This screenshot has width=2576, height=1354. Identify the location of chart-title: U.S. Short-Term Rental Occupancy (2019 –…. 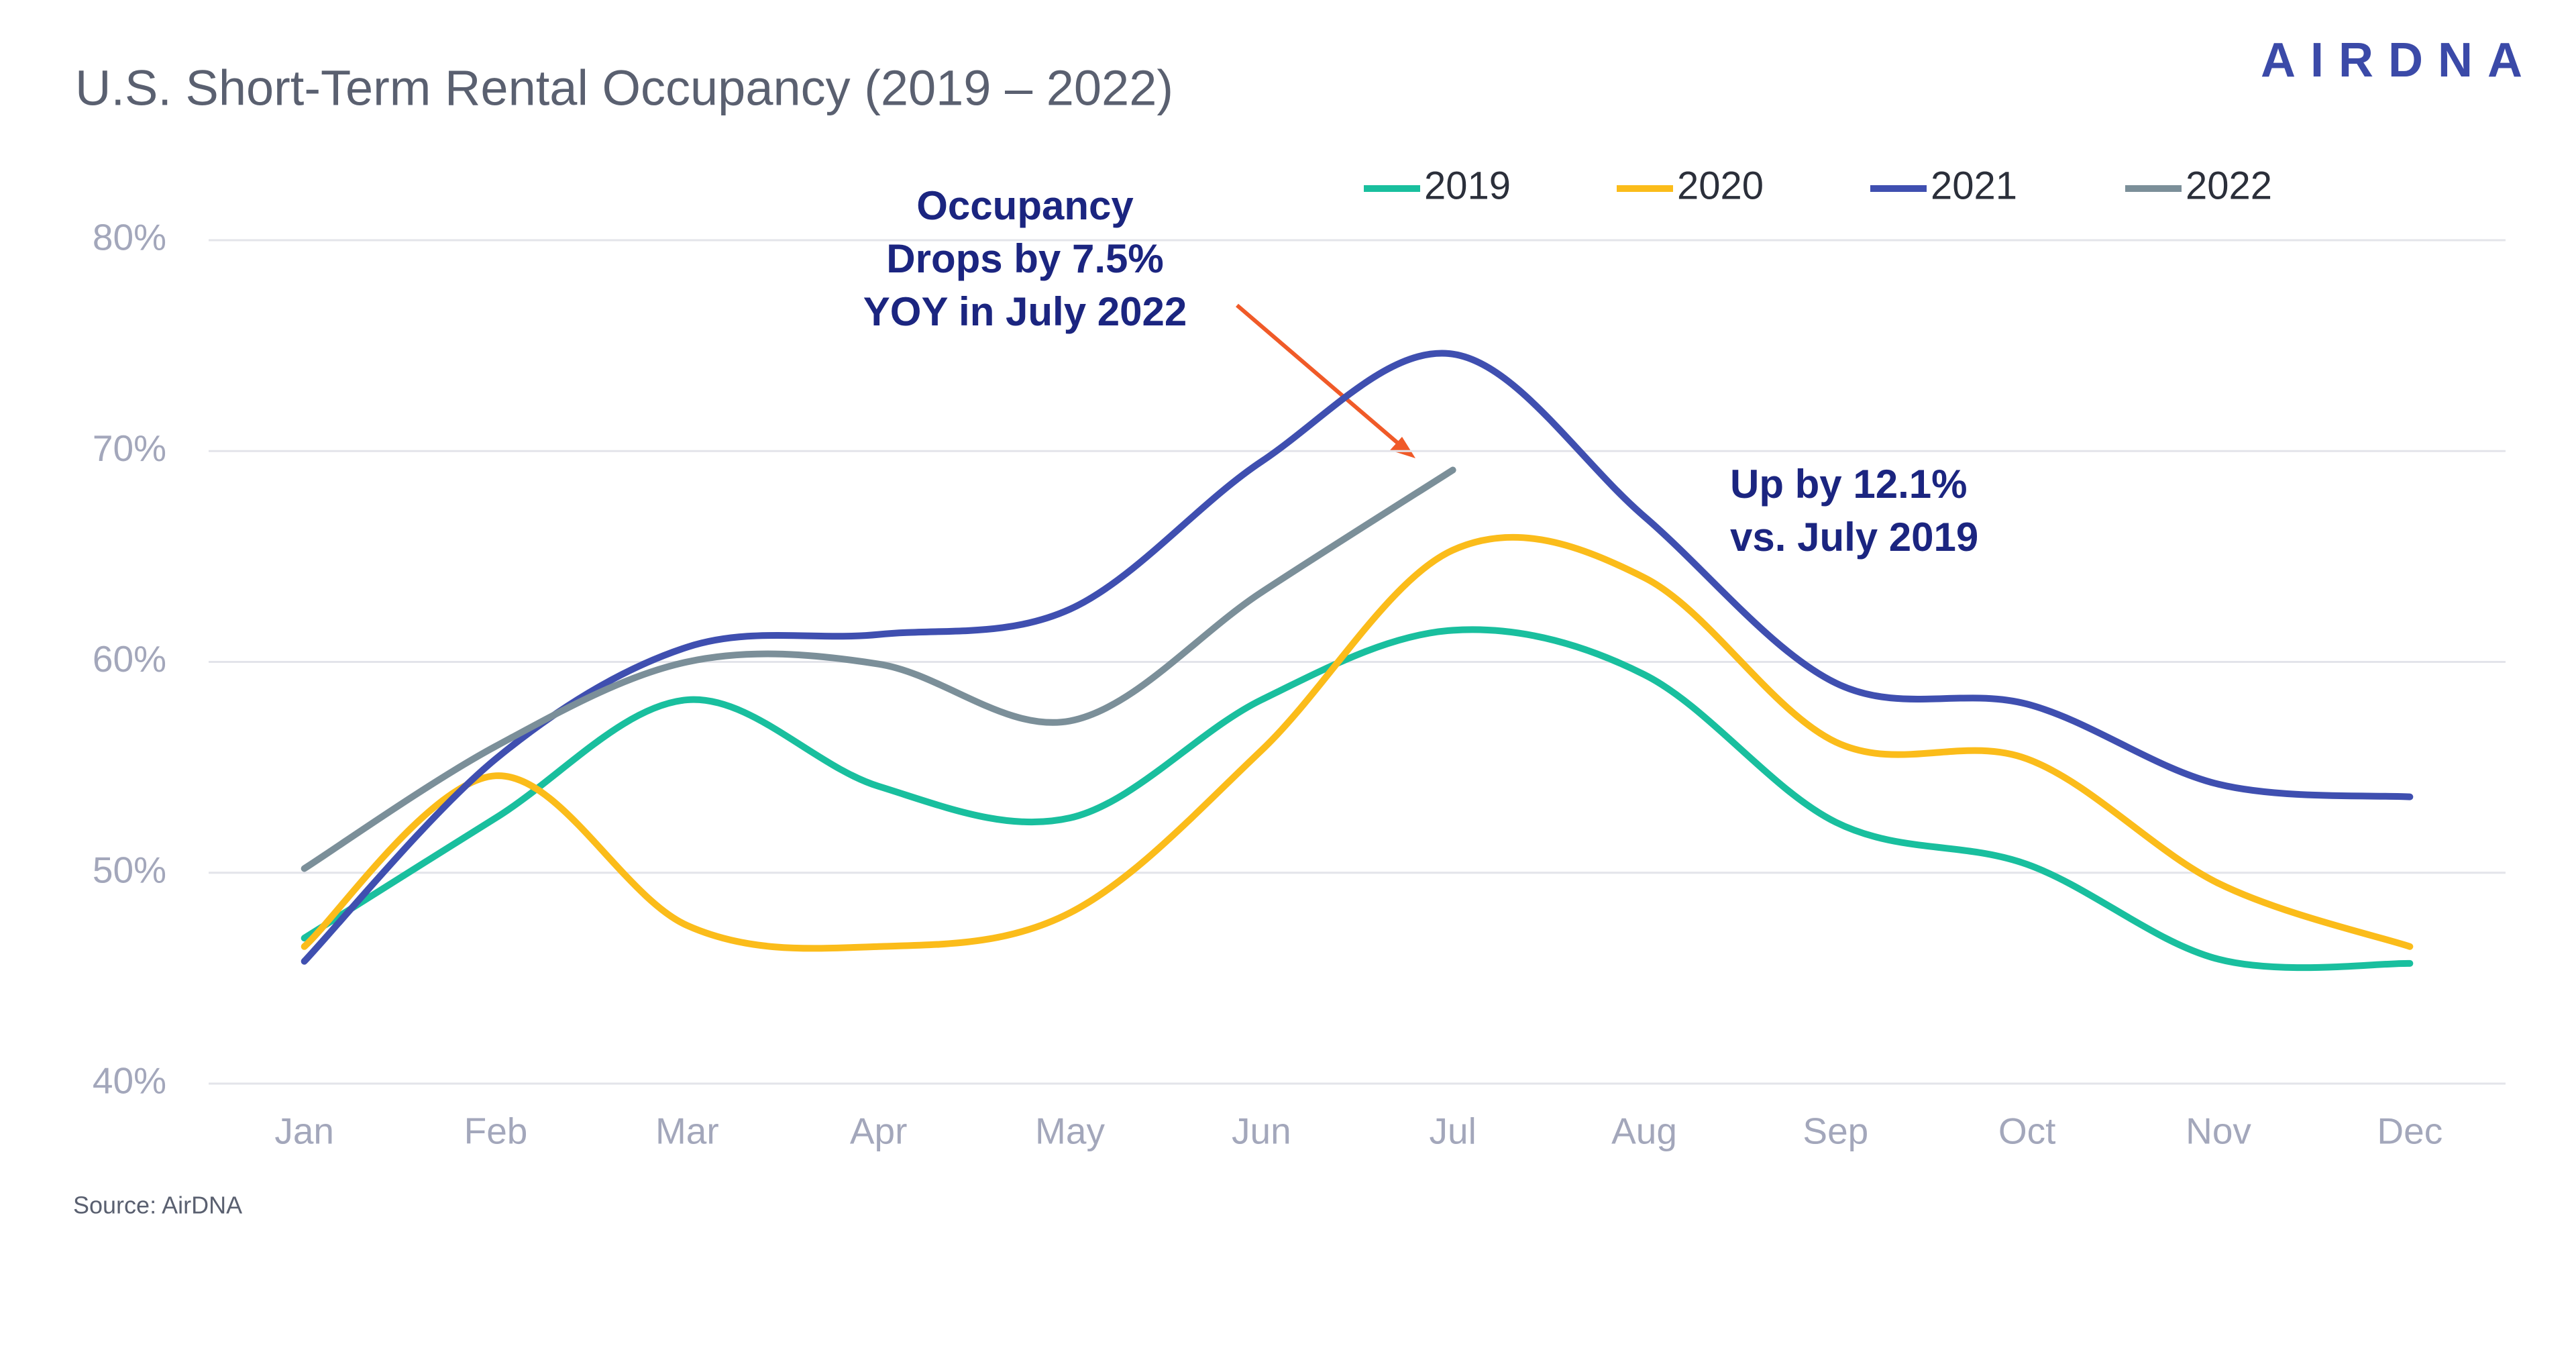
(624, 88).